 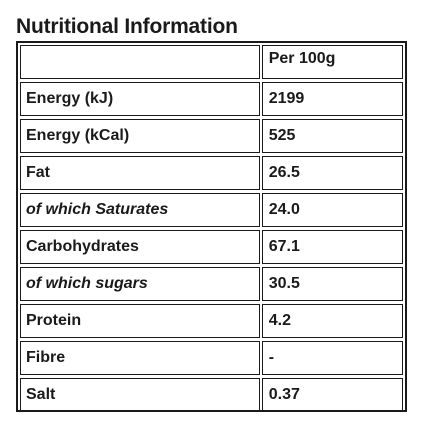 What do you see at coordinates (332, 395) in the screenshot?
I see `nutrient-value: 0.37` at bounding box center [332, 395].